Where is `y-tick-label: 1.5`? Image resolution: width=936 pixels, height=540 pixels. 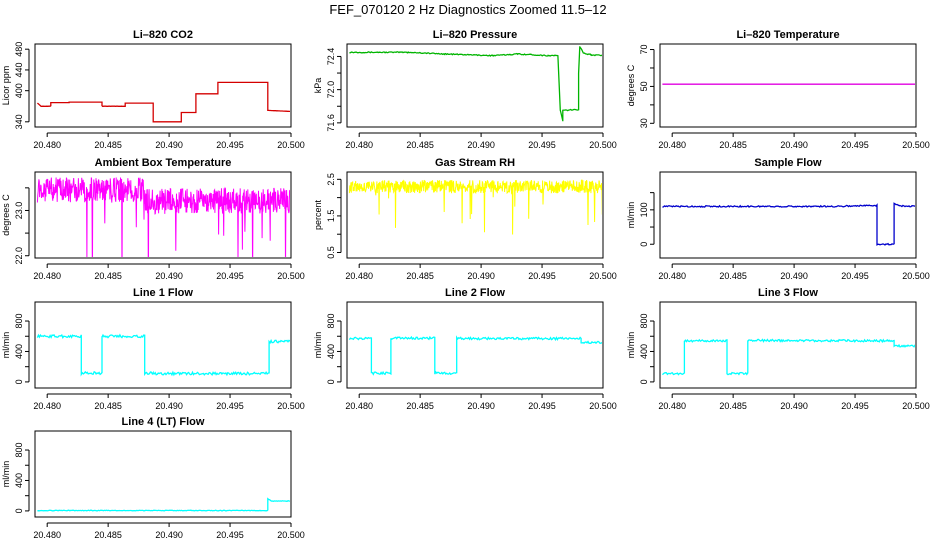
y-tick-label: 1.5 is located at coordinates (331, 216).